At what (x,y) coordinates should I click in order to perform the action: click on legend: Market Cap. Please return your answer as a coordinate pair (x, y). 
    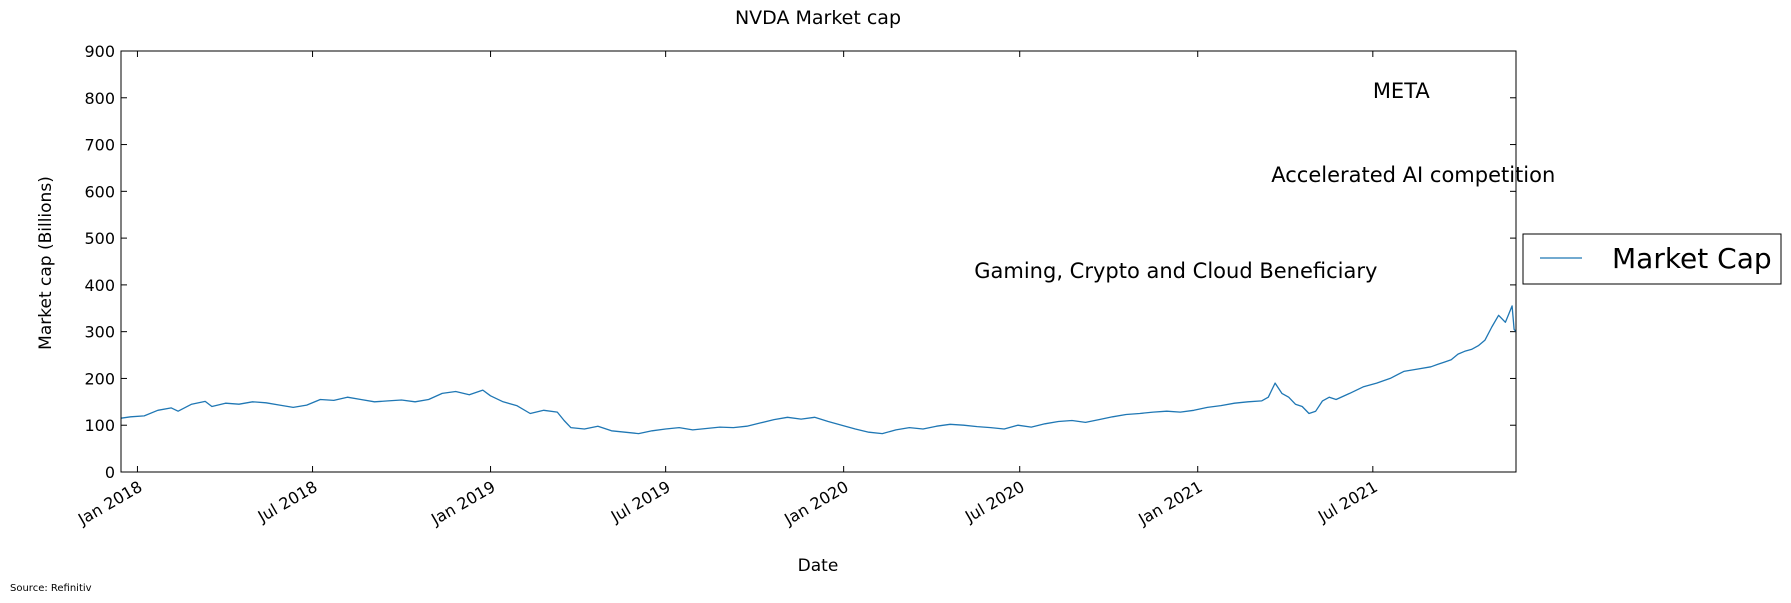
    Looking at the image, I should click on (1652, 259).